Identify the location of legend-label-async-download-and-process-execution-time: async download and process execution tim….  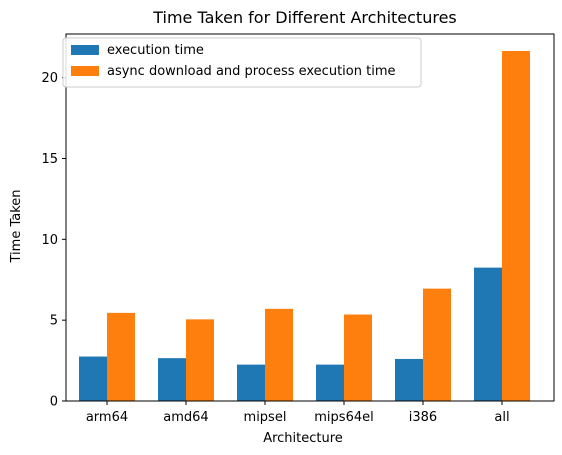
(251, 71).